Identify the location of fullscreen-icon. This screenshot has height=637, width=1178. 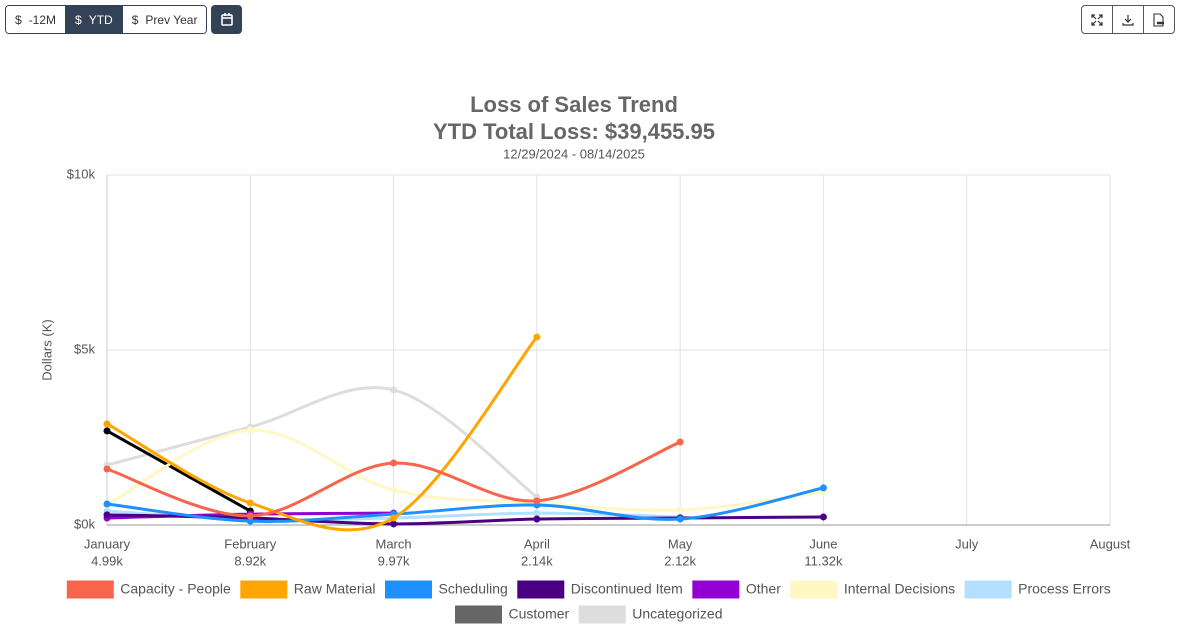
(1097, 19).